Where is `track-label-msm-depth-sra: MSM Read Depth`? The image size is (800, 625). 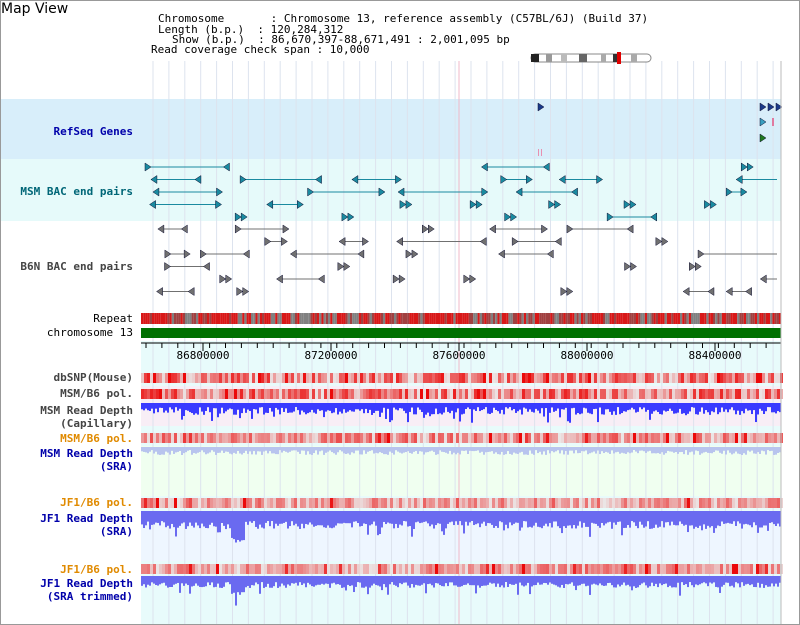
track-label-msm-depth-sra: MSM Read Depth is located at coordinates (86, 453).